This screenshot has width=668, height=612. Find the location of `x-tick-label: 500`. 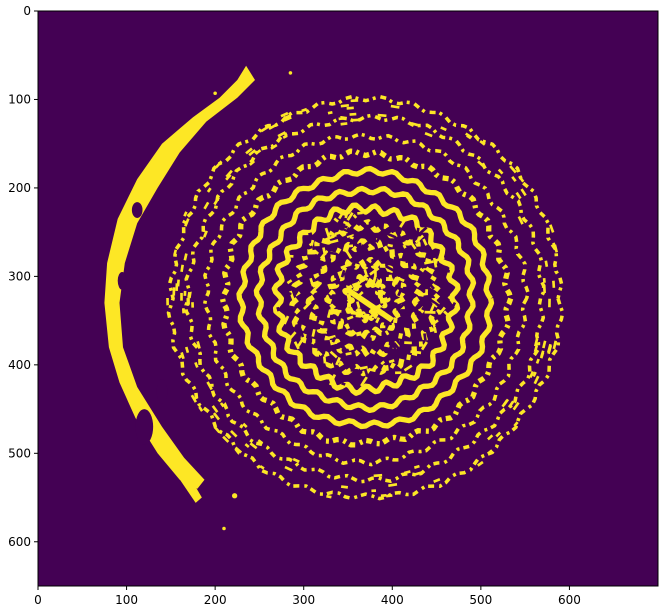

x-tick-label: 500 is located at coordinates (480, 600).